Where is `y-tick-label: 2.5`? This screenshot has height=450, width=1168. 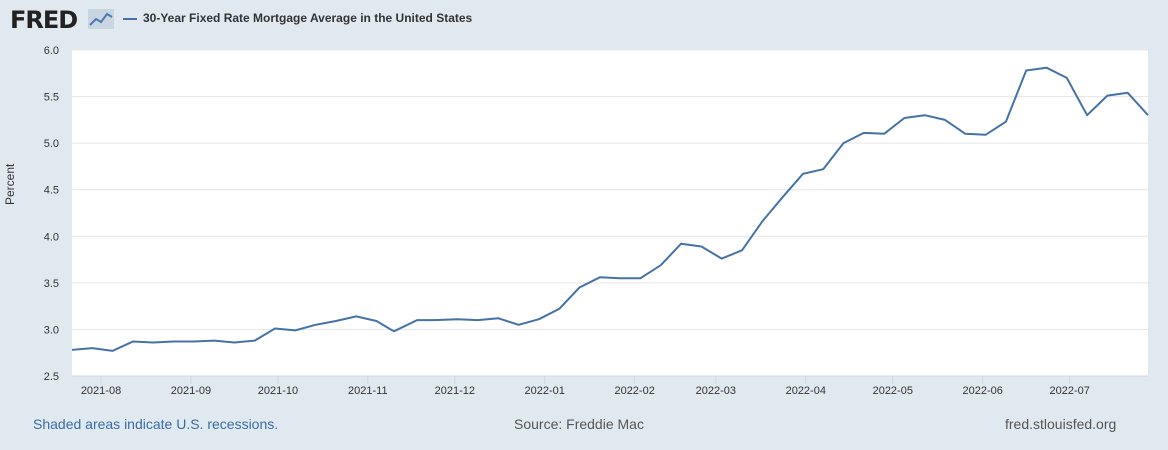
y-tick-label: 2.5 is located at coordinates (51, 377).